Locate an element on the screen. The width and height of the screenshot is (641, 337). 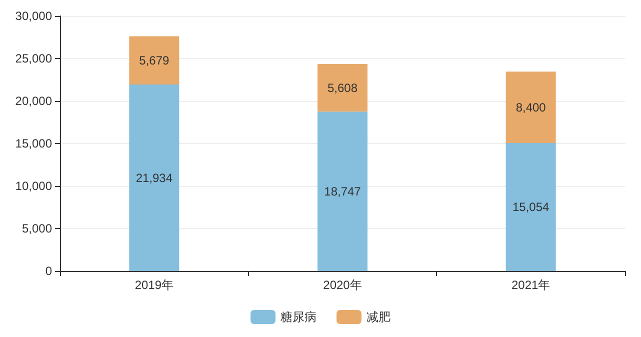
x-tick-label: 2020年 is located at coordinates (342, 285).